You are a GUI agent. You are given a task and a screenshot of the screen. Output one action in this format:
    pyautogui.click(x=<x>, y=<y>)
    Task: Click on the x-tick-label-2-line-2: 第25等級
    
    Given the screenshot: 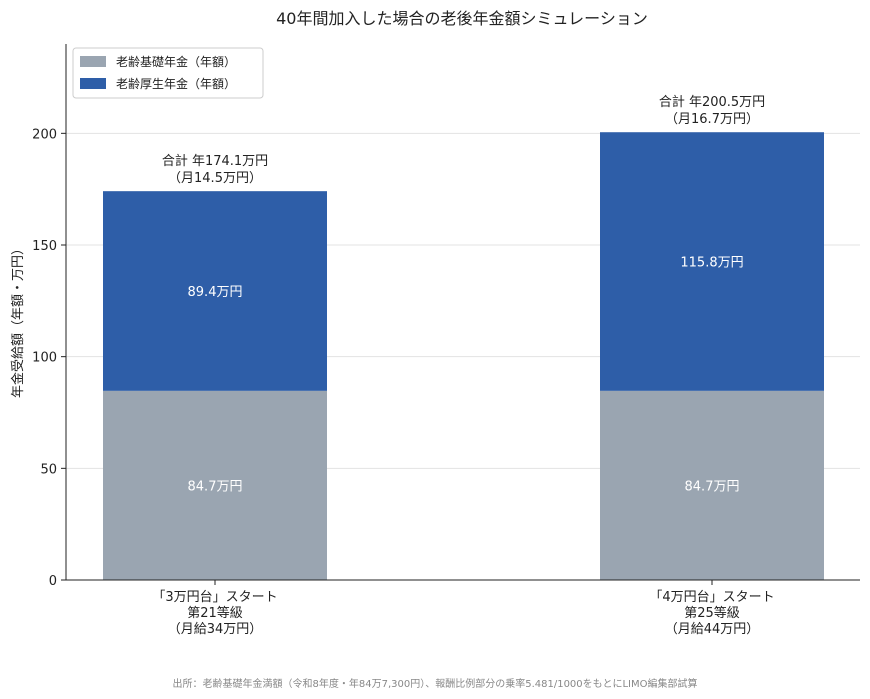 What is the action you would take?
    pyautogui.click(x=712, y=613)
    